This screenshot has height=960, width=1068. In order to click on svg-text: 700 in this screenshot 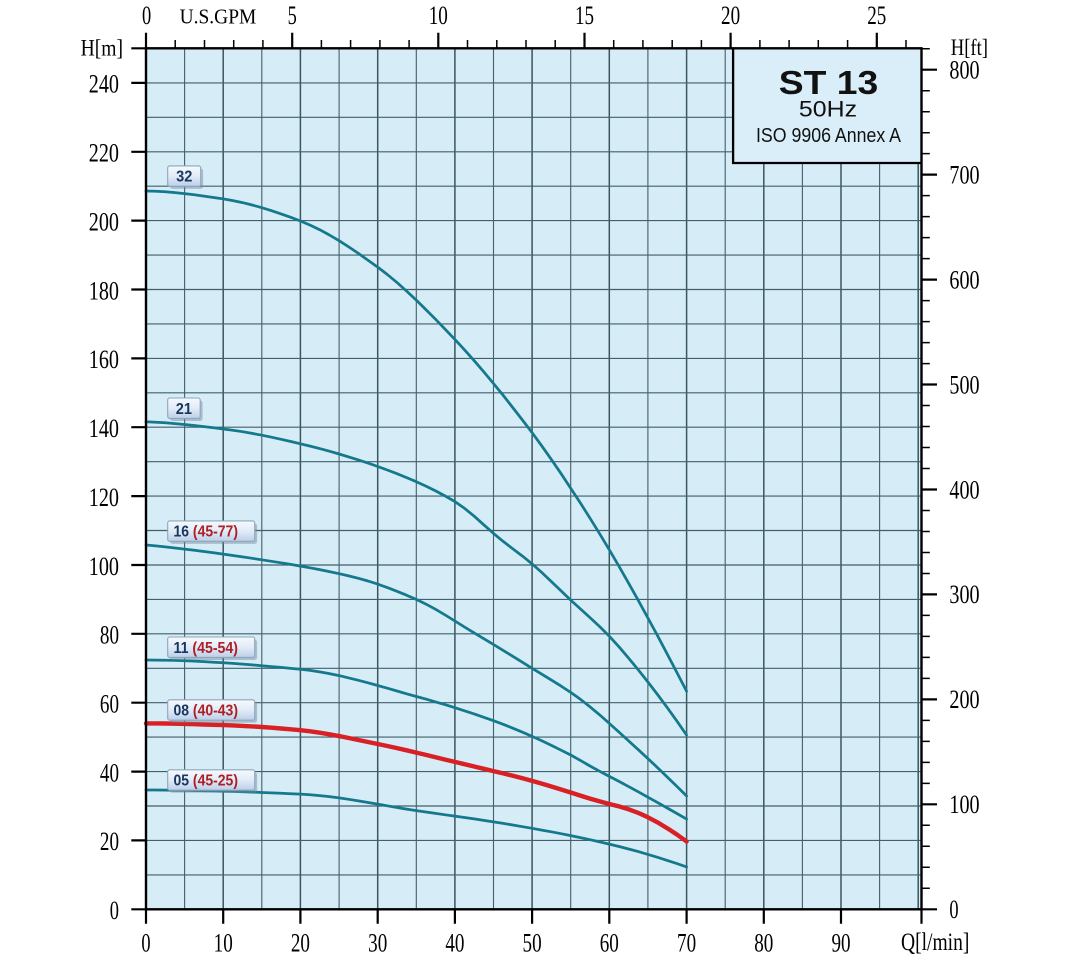, I will do `click(964, 174)`.